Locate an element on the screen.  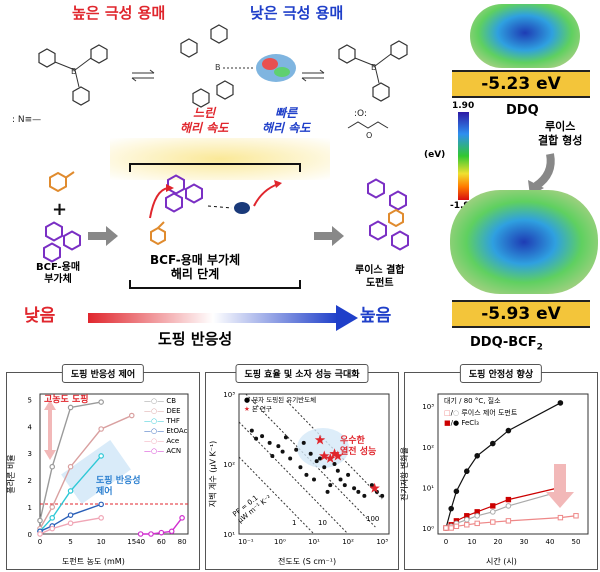
annot-control: 도핑 반응성 제어 is located at coordinates (118, 486).